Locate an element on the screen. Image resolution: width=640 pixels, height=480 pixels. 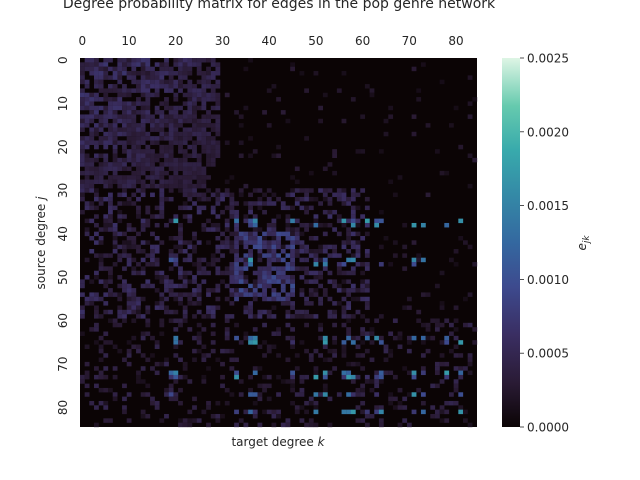
x-axis-ticks: 0 10 20 30 40 50 60 70 80 is located at coordinates (270, 41).